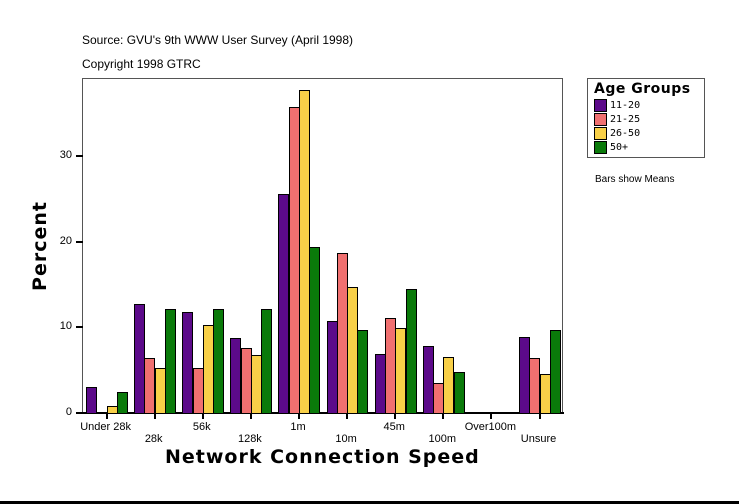 The image size is (739, 504). I want to click on x-tick-label: 1m, so click(298, 427).